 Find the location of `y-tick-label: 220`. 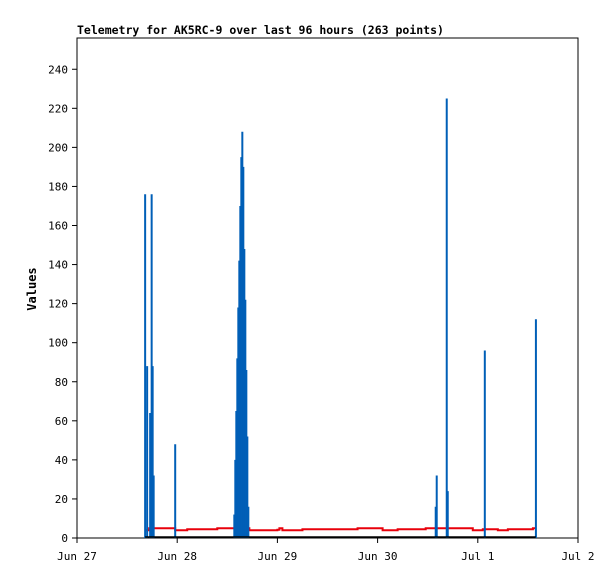

y-tick-label: 220 is located at coordinates (58, 108).